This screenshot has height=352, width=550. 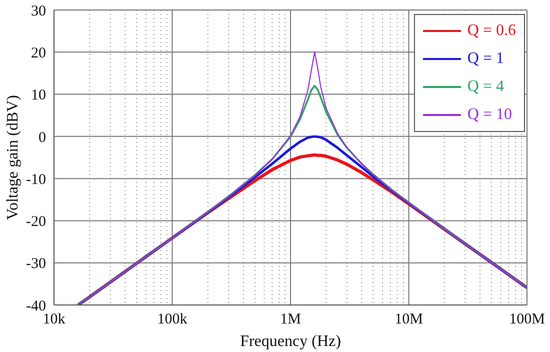 What do you see at coordinates (42, 138) in the screenshot?
I see `y-tick-label: 0` at bounding box center [42, 138].